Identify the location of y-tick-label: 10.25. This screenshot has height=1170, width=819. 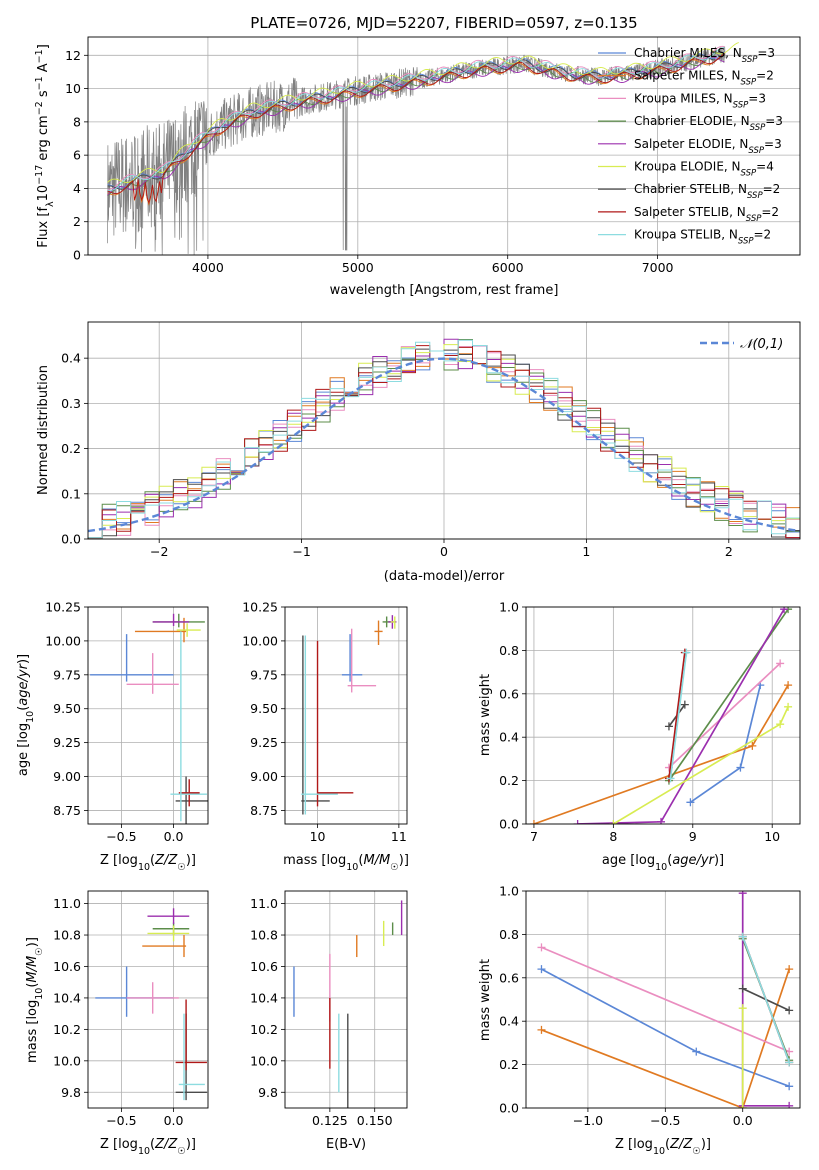
(63, 607).